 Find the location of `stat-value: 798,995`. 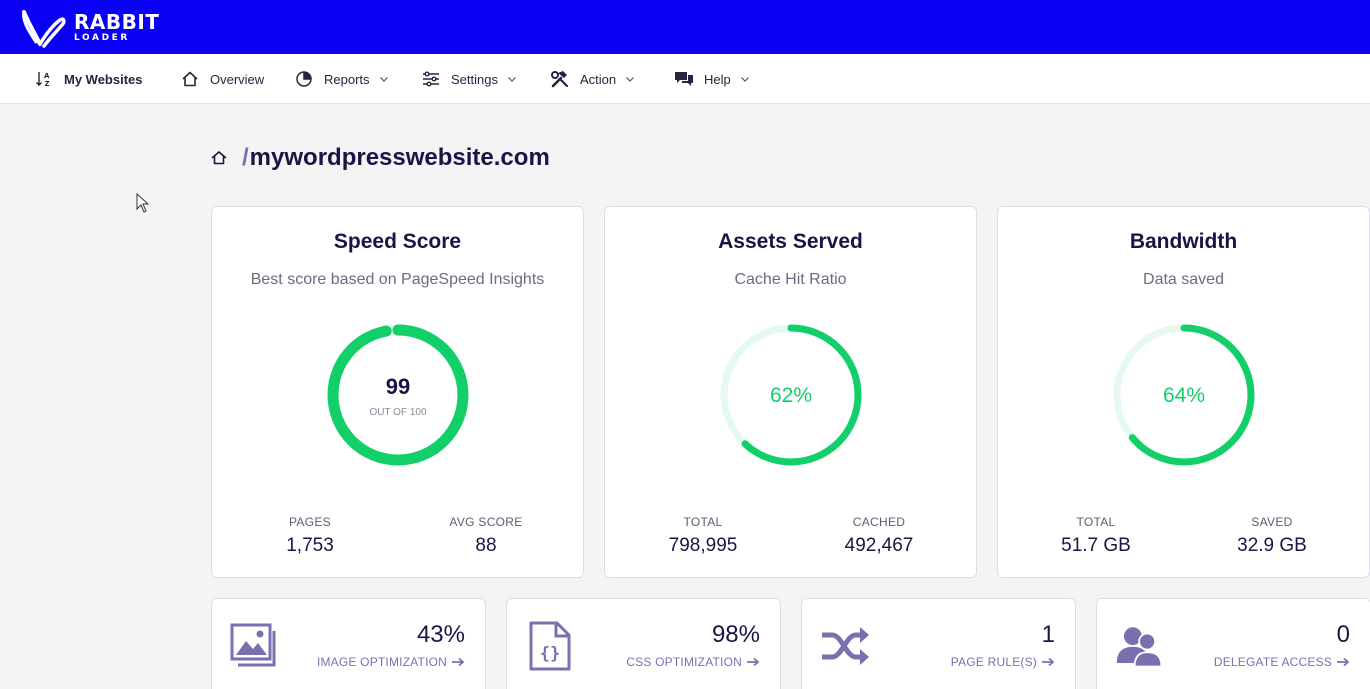

stat-value: 798,995 is located at coordinates (703, 545).